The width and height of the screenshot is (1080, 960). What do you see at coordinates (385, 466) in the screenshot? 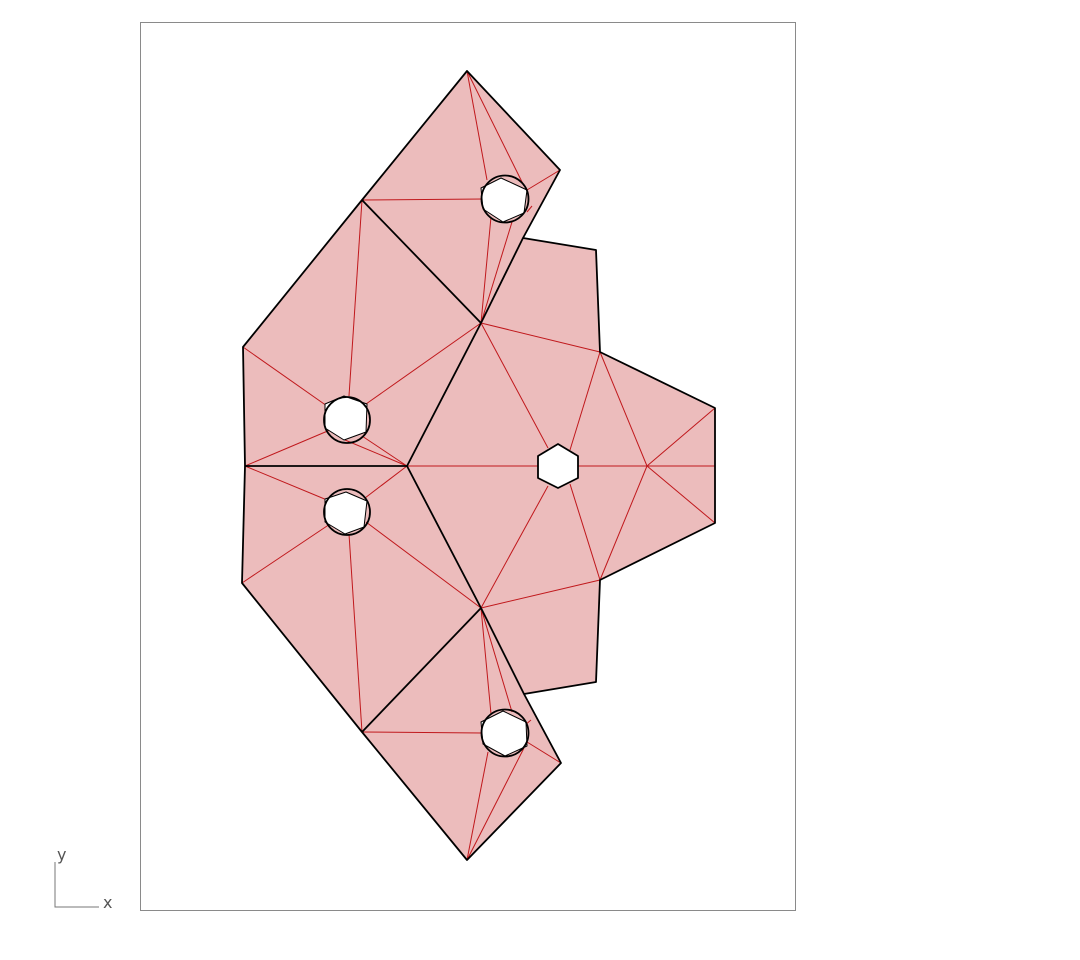
I see `internal-cut-lines` at bounding box center [385, 466].